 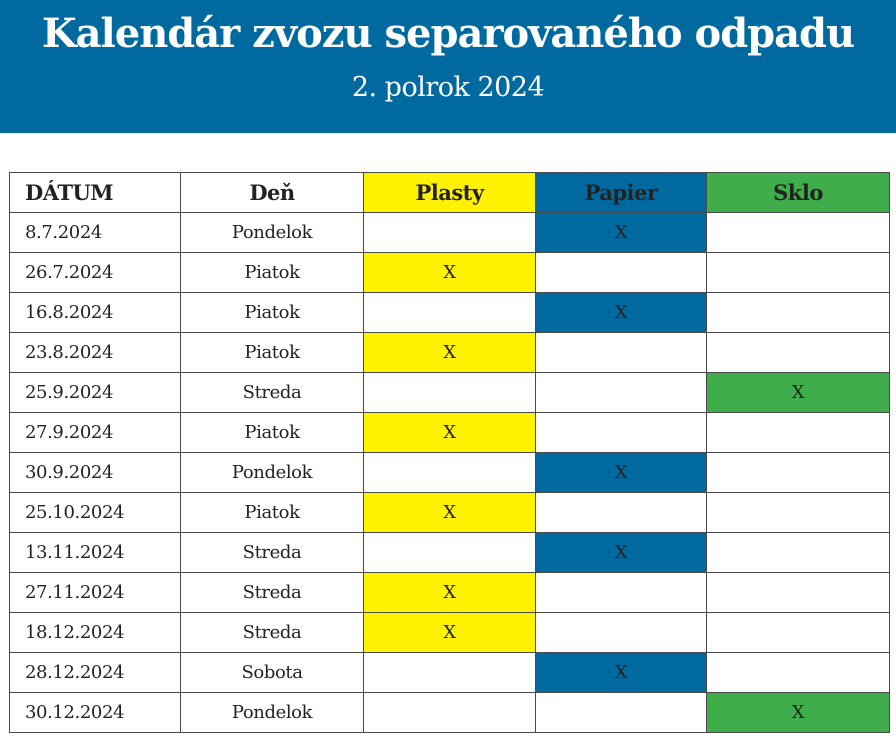 I want to click on table-row: 27.9.2024 Piatok X, so click(x=449, y=432).